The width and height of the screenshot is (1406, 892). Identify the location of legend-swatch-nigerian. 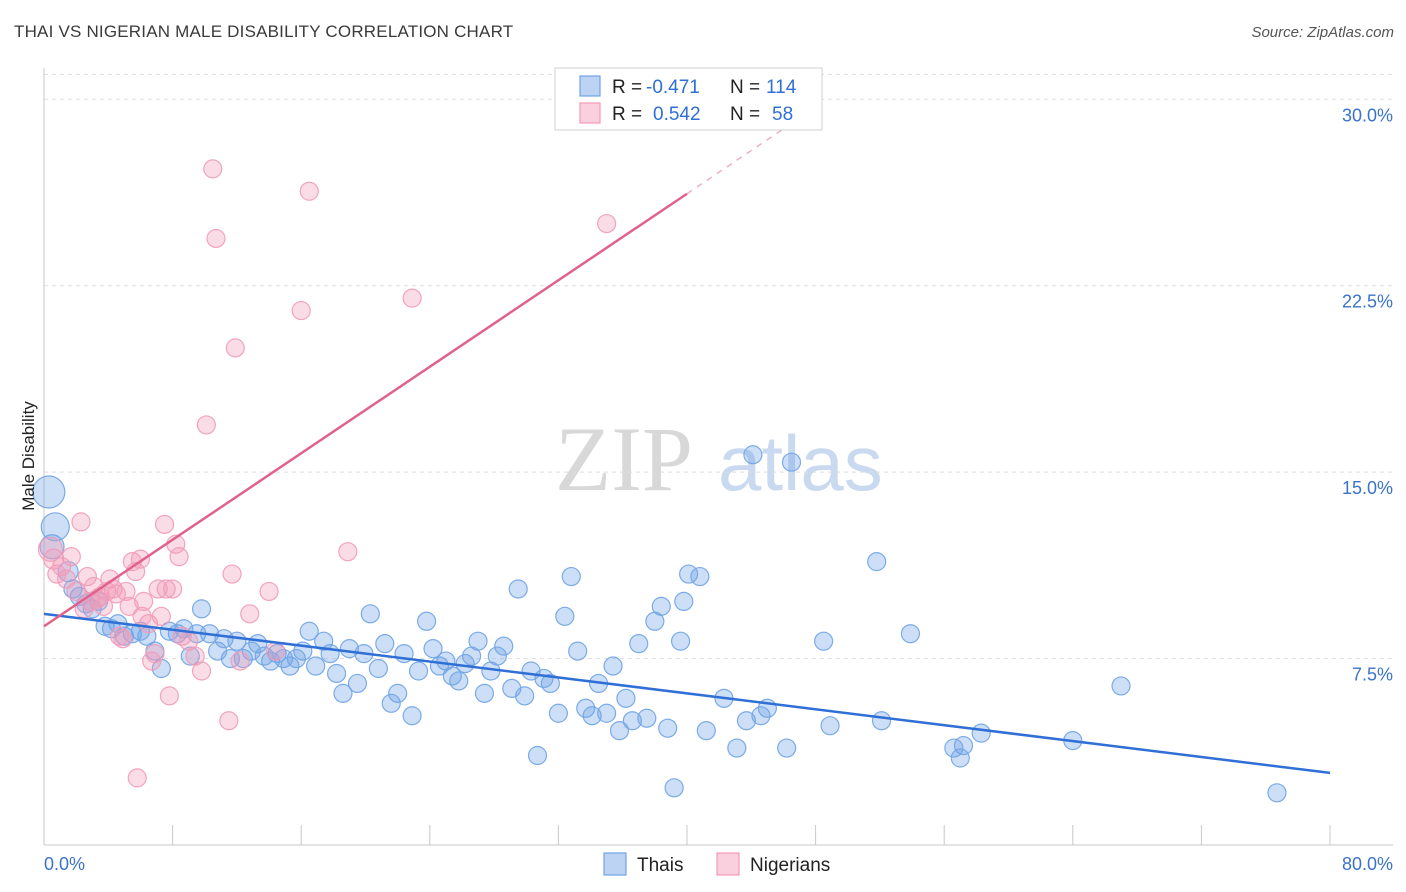
(590, 113).